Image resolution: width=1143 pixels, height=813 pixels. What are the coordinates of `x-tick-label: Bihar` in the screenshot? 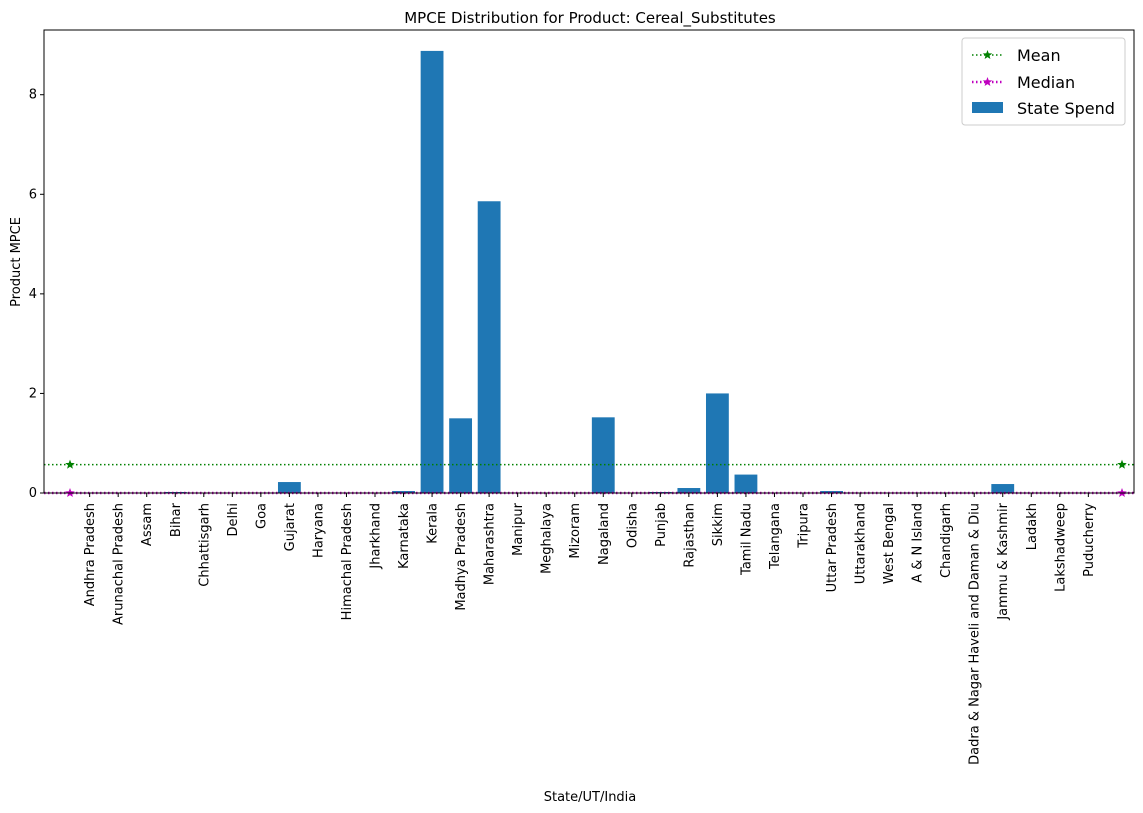 It's located at (176, 519).